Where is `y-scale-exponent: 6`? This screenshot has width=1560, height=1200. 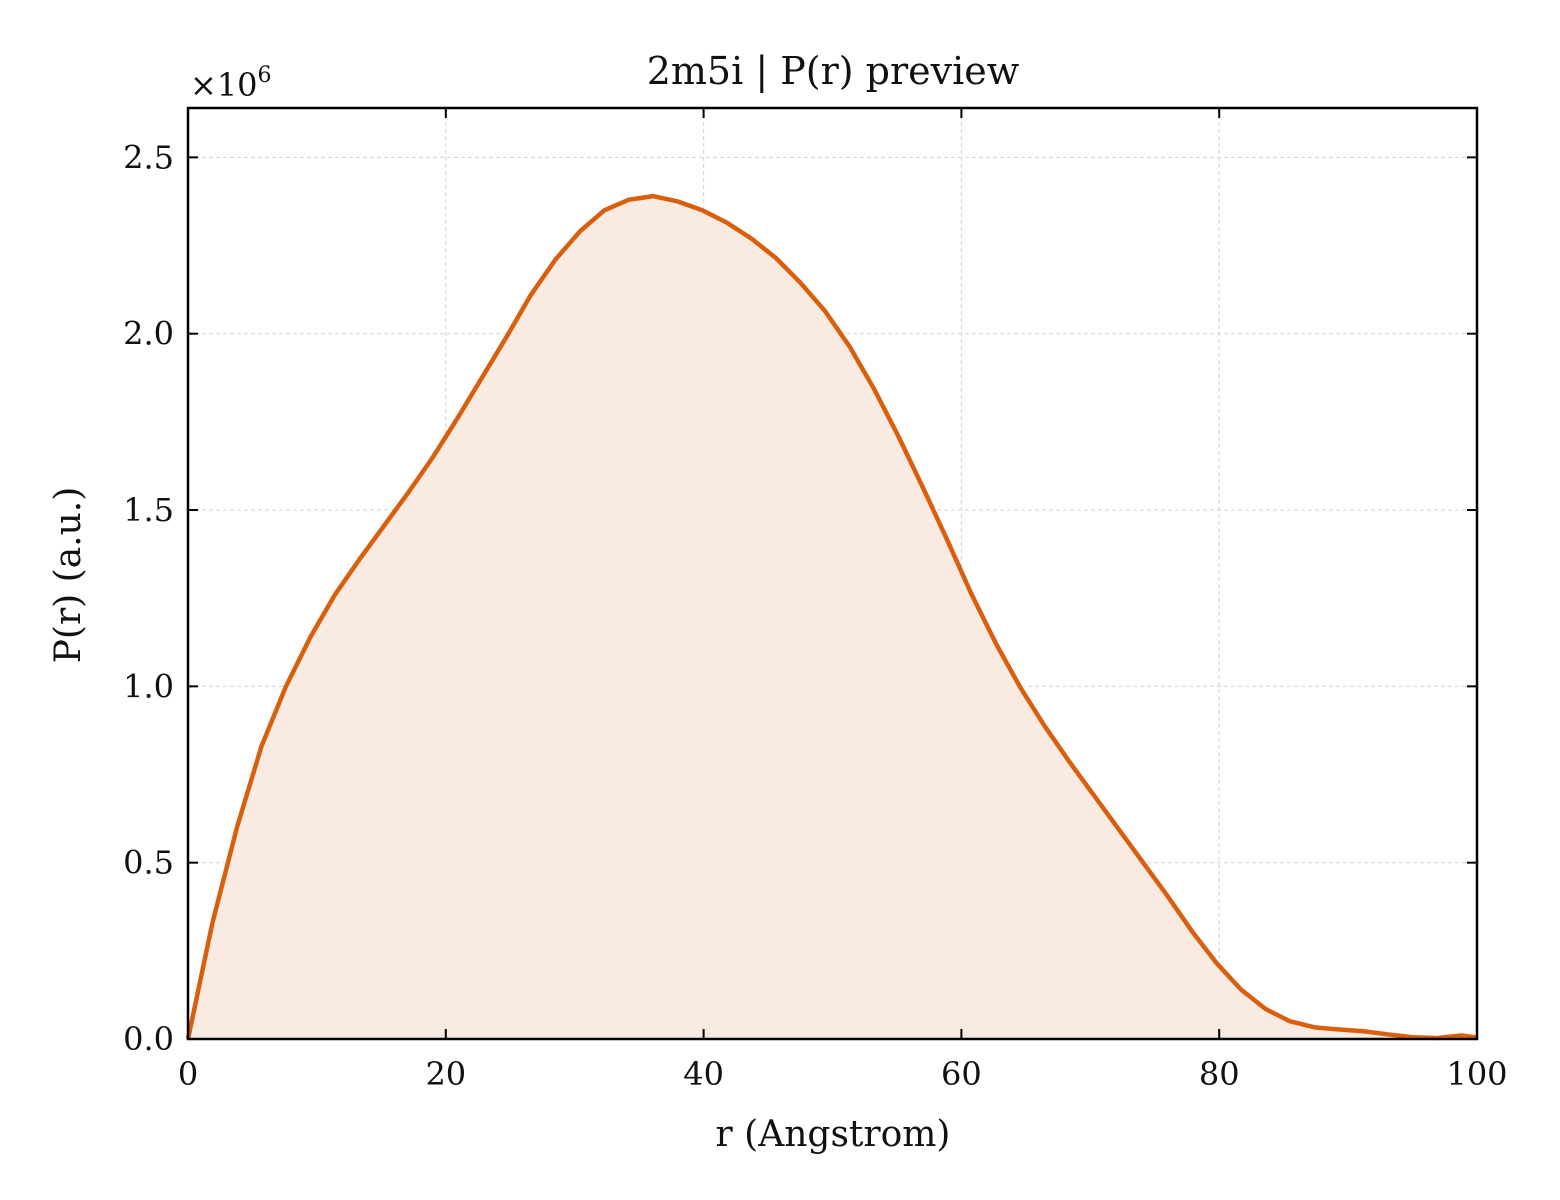 y-scale-exponent: 6 is located at coordinates (265, 75).